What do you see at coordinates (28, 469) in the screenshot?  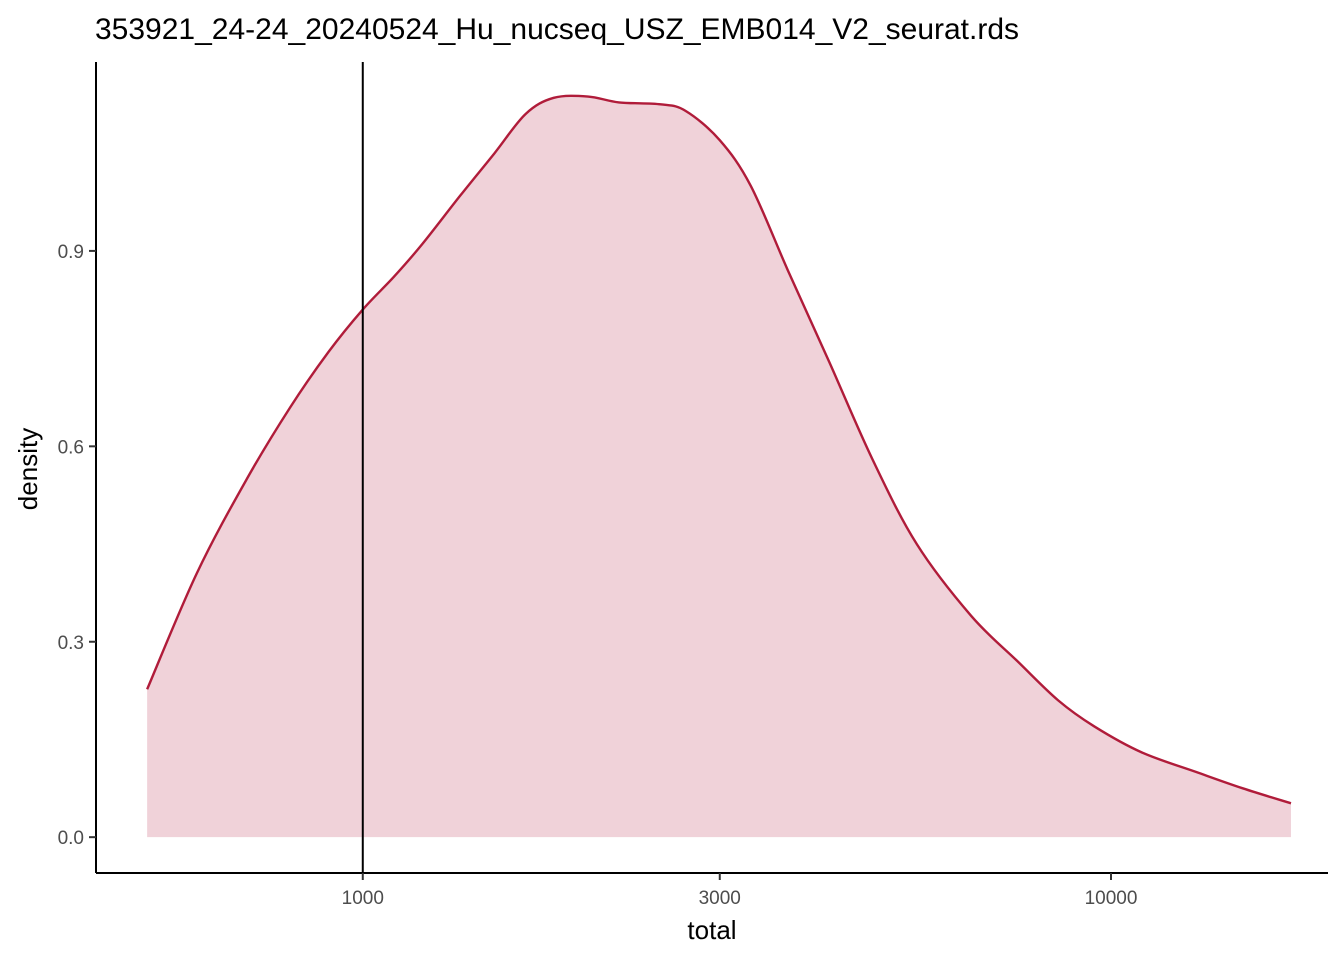 I see `y-axis-label: density` at bounding box center [28, 469].